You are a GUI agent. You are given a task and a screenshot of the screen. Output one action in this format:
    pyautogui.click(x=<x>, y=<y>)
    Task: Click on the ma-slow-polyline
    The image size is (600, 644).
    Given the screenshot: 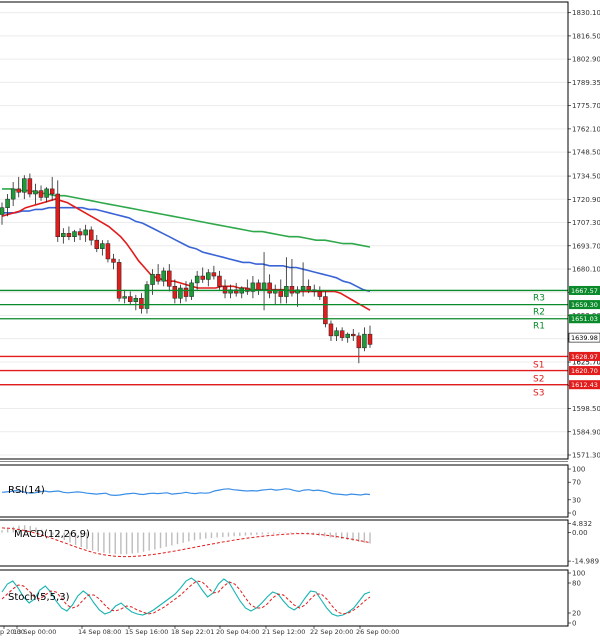 What is the action you would take?
    pyautogui.click(x=186, y=218)
    